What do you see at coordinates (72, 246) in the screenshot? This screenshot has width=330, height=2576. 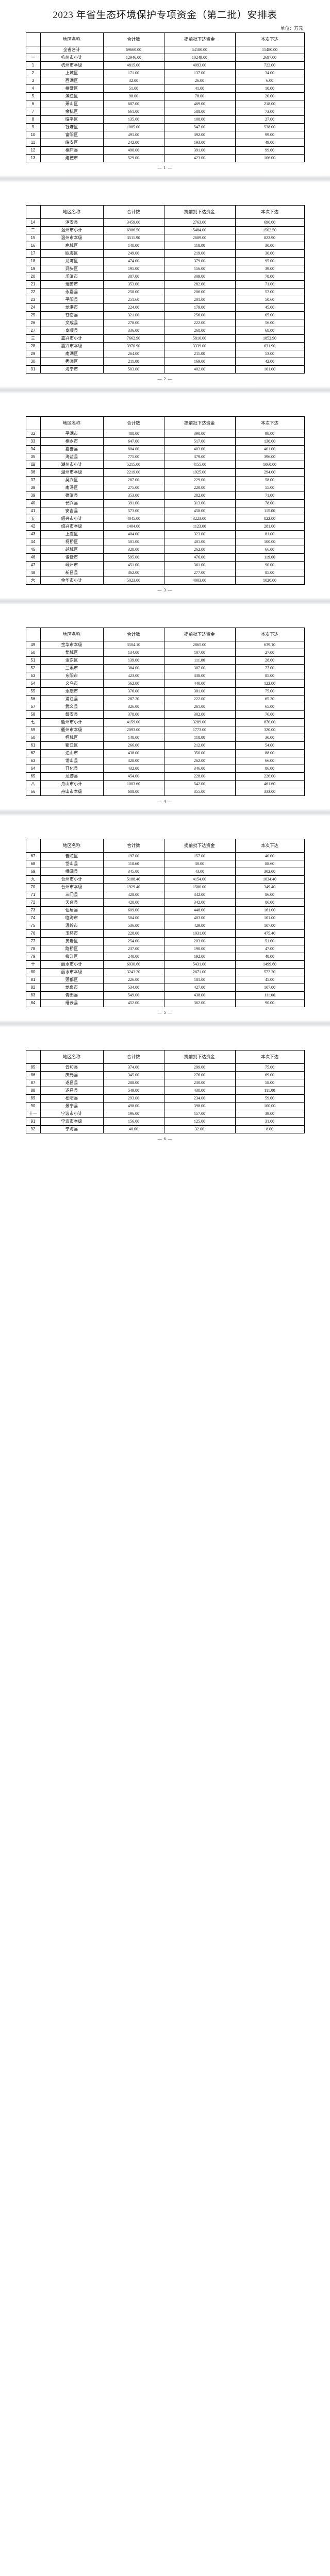 I see `cell-region-name: 鹿城区` at bounding box center [72, 246].